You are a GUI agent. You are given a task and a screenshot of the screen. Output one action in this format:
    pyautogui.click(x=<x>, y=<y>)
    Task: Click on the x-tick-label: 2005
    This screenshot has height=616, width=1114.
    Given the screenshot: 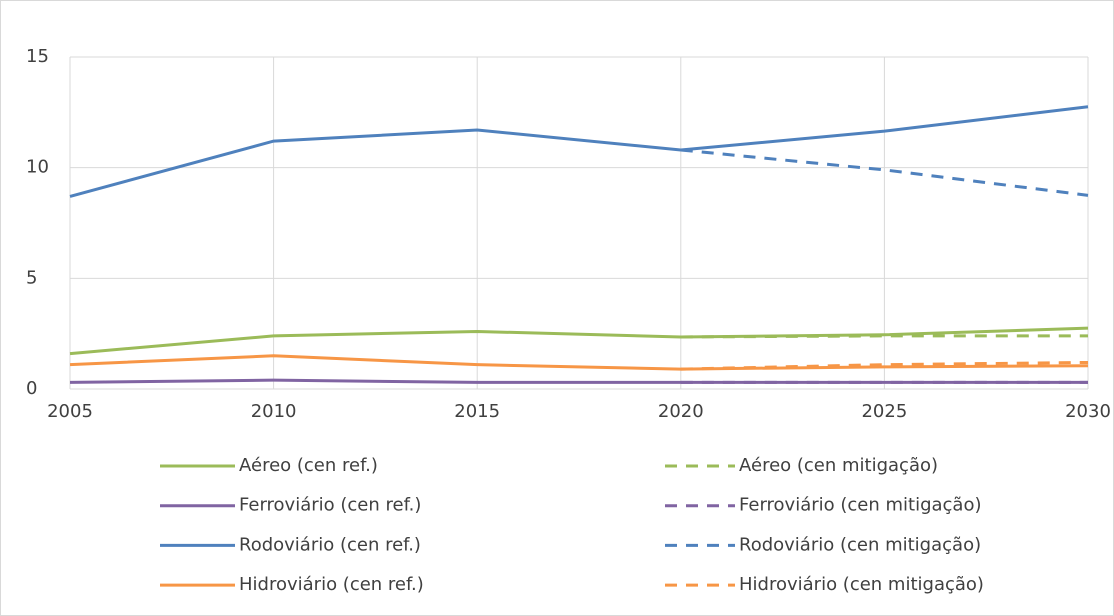 What is the action you would take?
    pyautogui.click(x=70, y=411)
    